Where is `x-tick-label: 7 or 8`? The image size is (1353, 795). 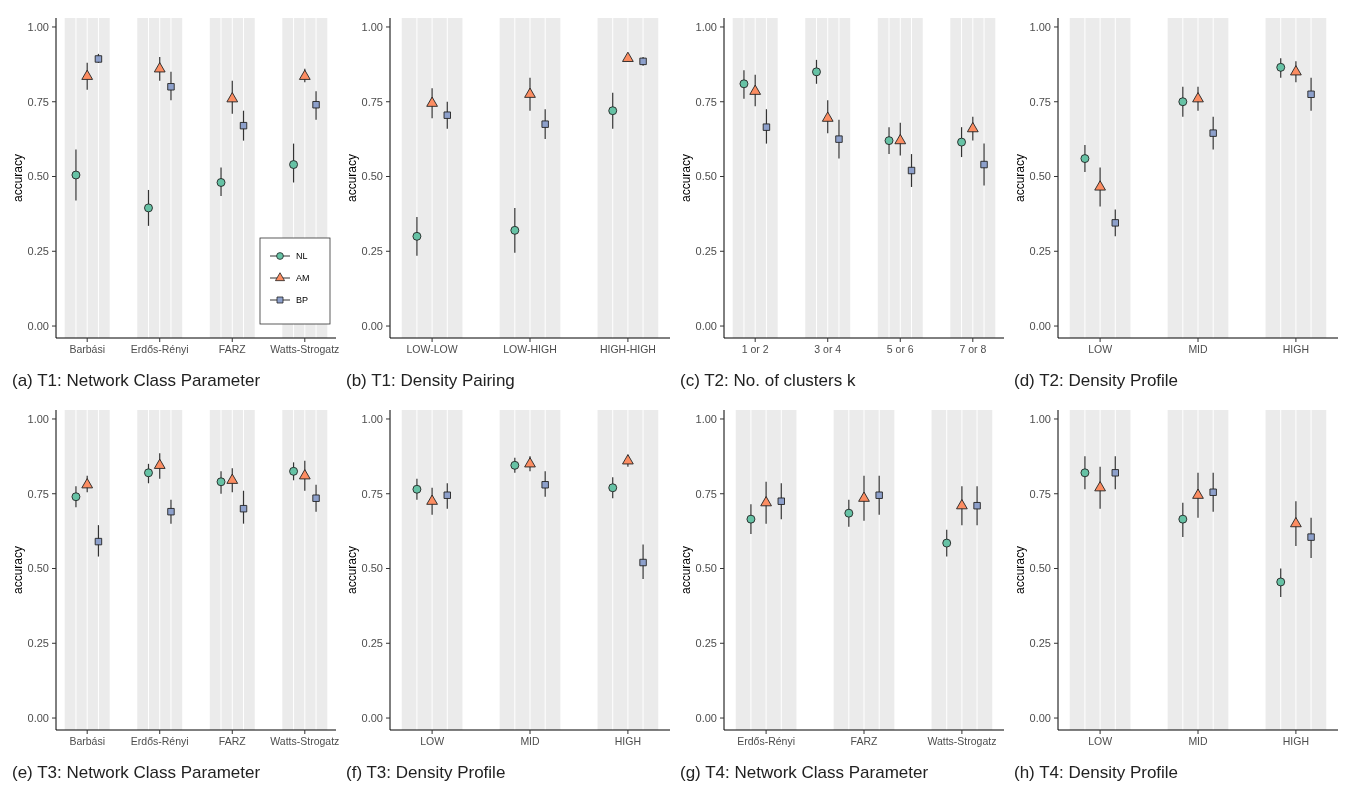
x-tick-label: 7 or 8 is located at coordinates (973, 349).